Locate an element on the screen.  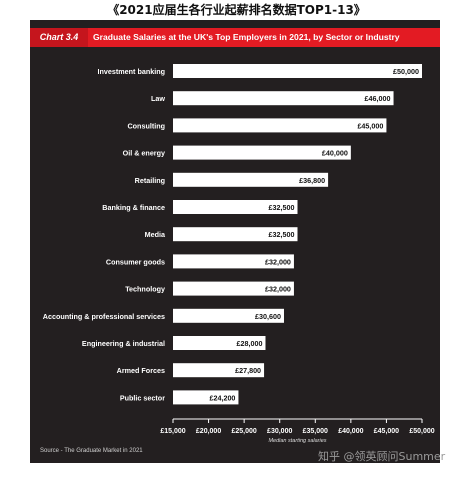
data-label: £46,000 is located at coordinates (378, 98).